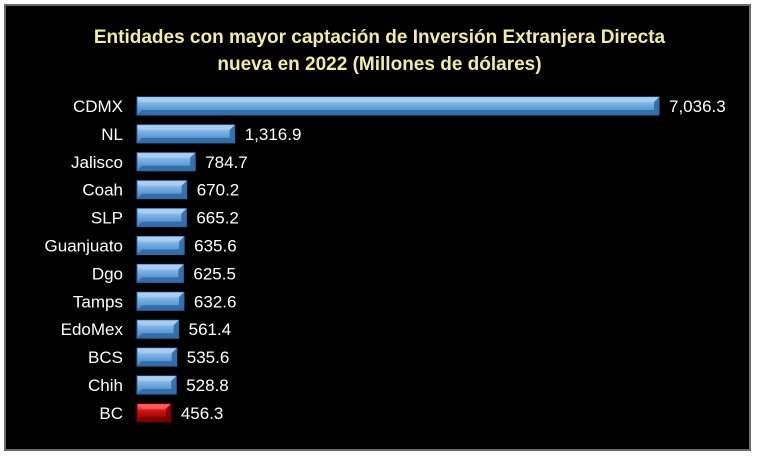  I want to click on category-label: Chih, so click(105, 385).